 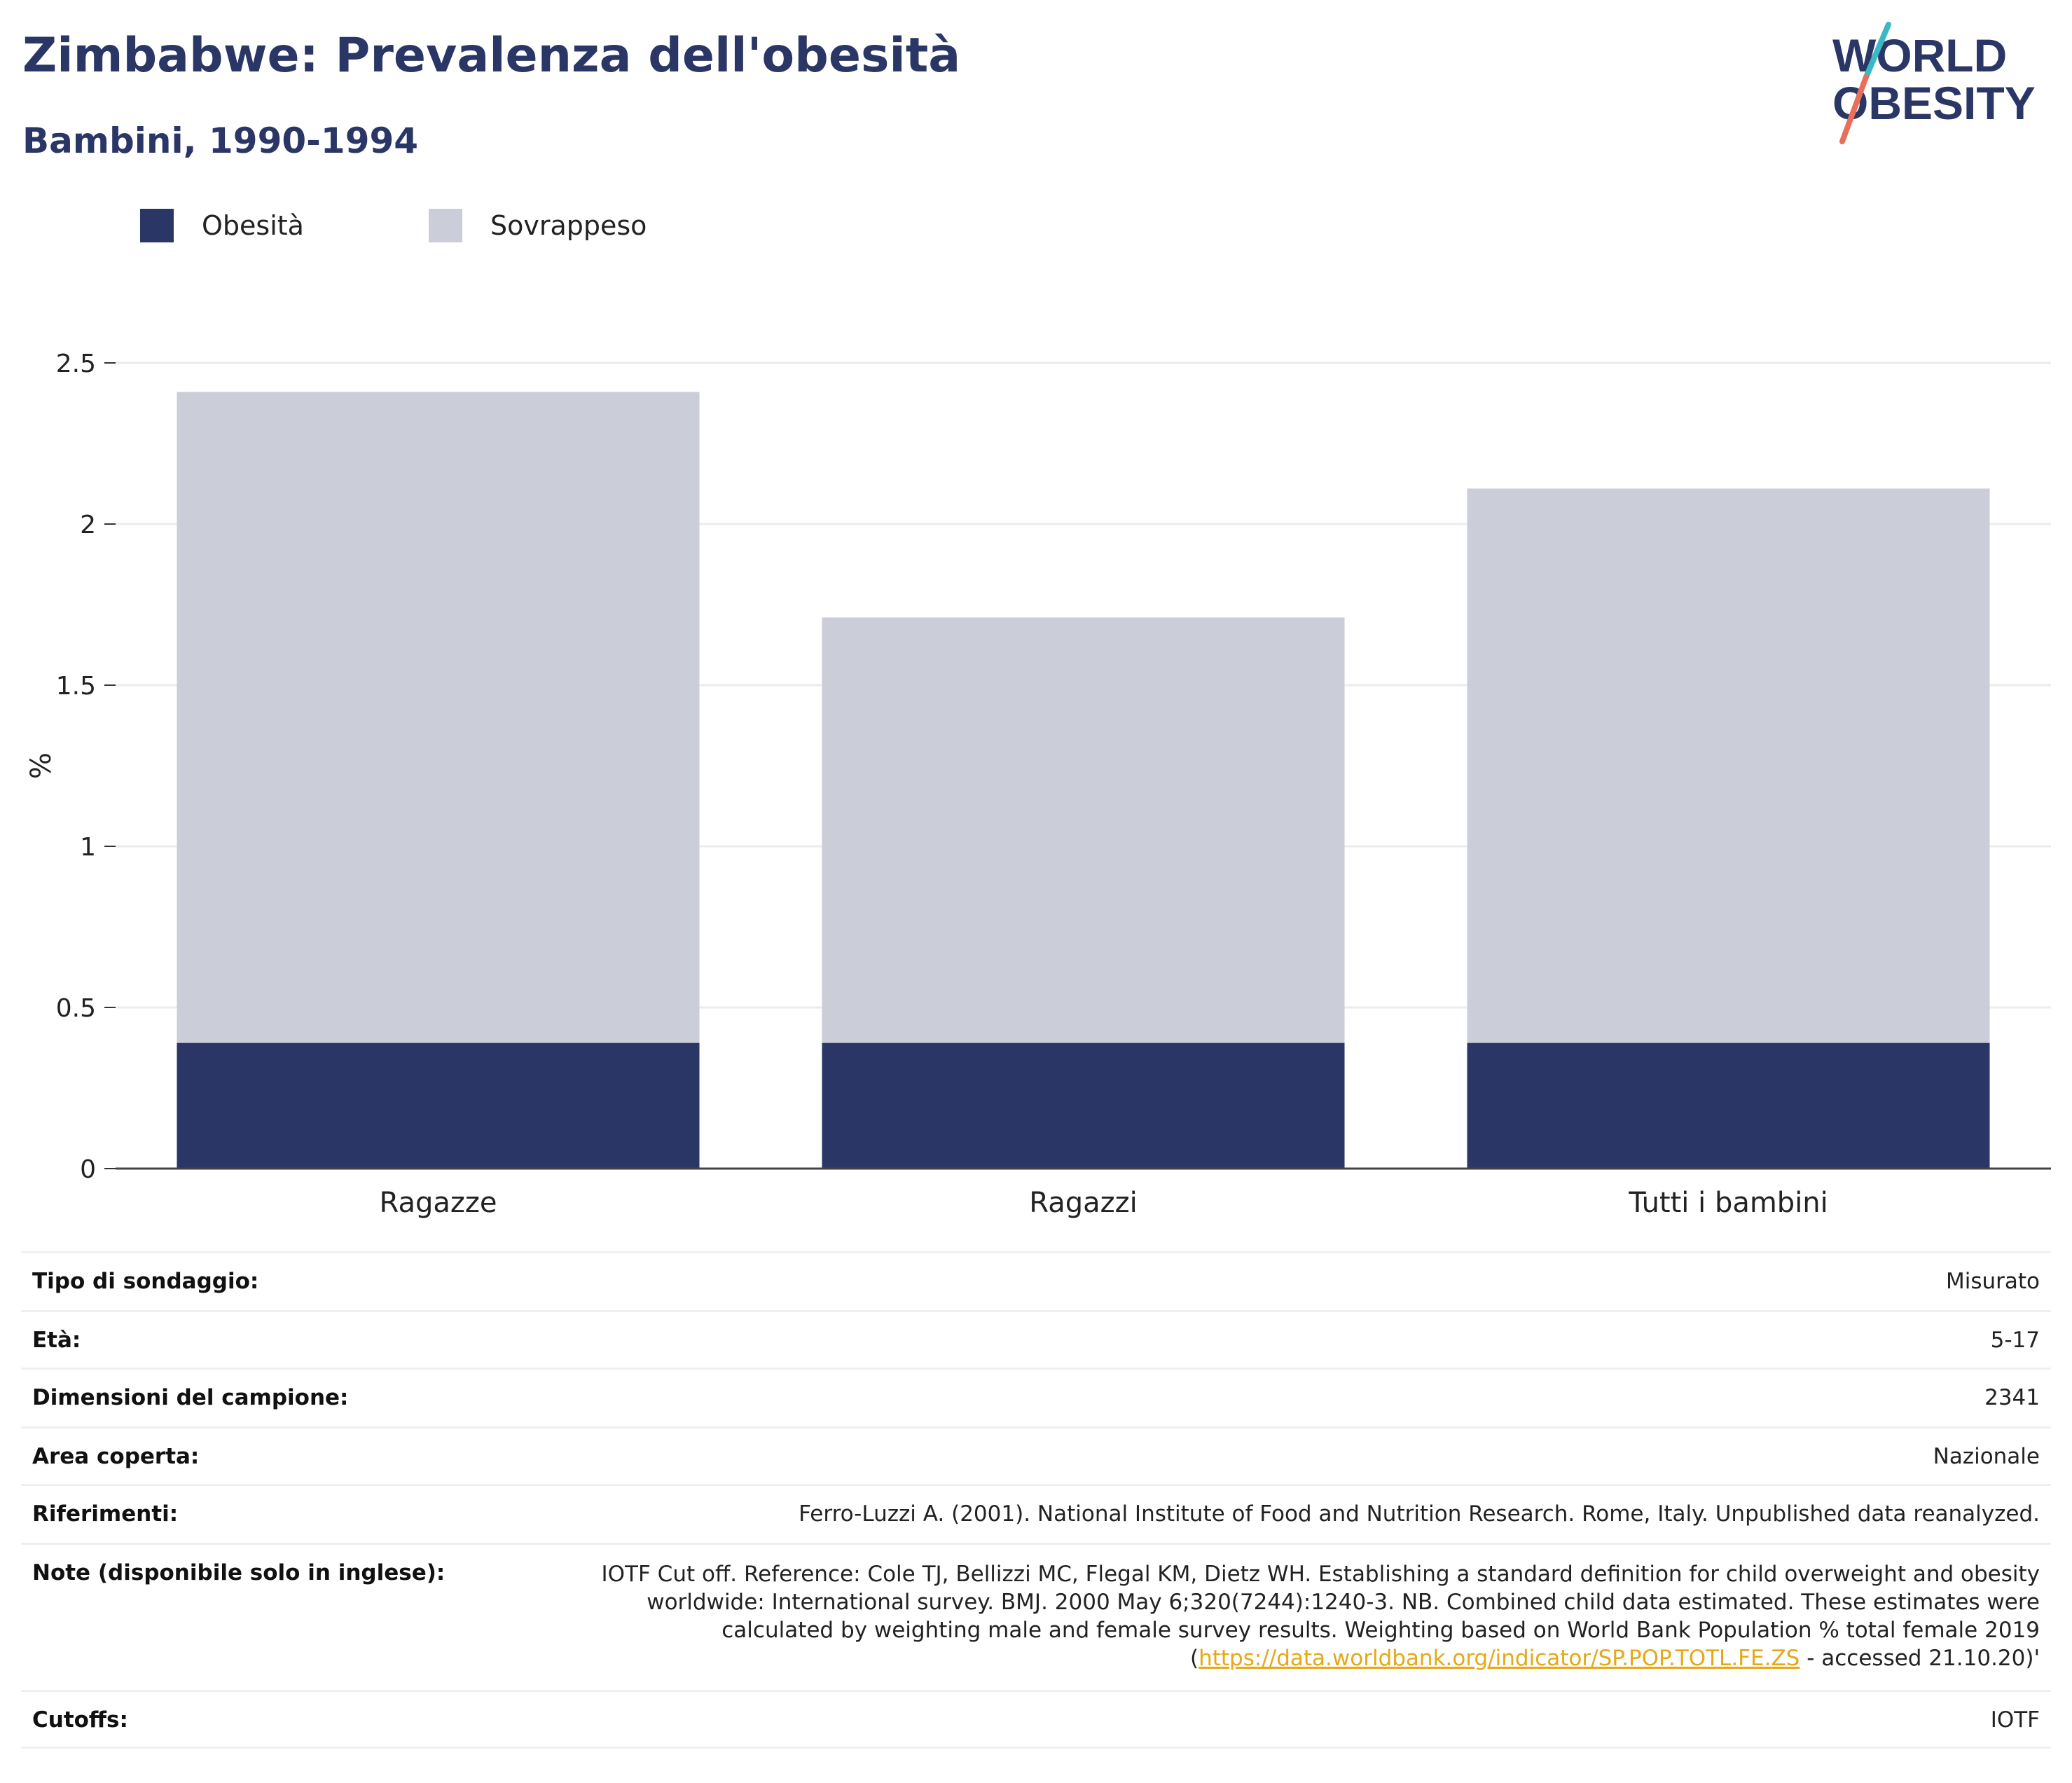 I want to click on y-tick-label: 2, so click(x=88, y=525).